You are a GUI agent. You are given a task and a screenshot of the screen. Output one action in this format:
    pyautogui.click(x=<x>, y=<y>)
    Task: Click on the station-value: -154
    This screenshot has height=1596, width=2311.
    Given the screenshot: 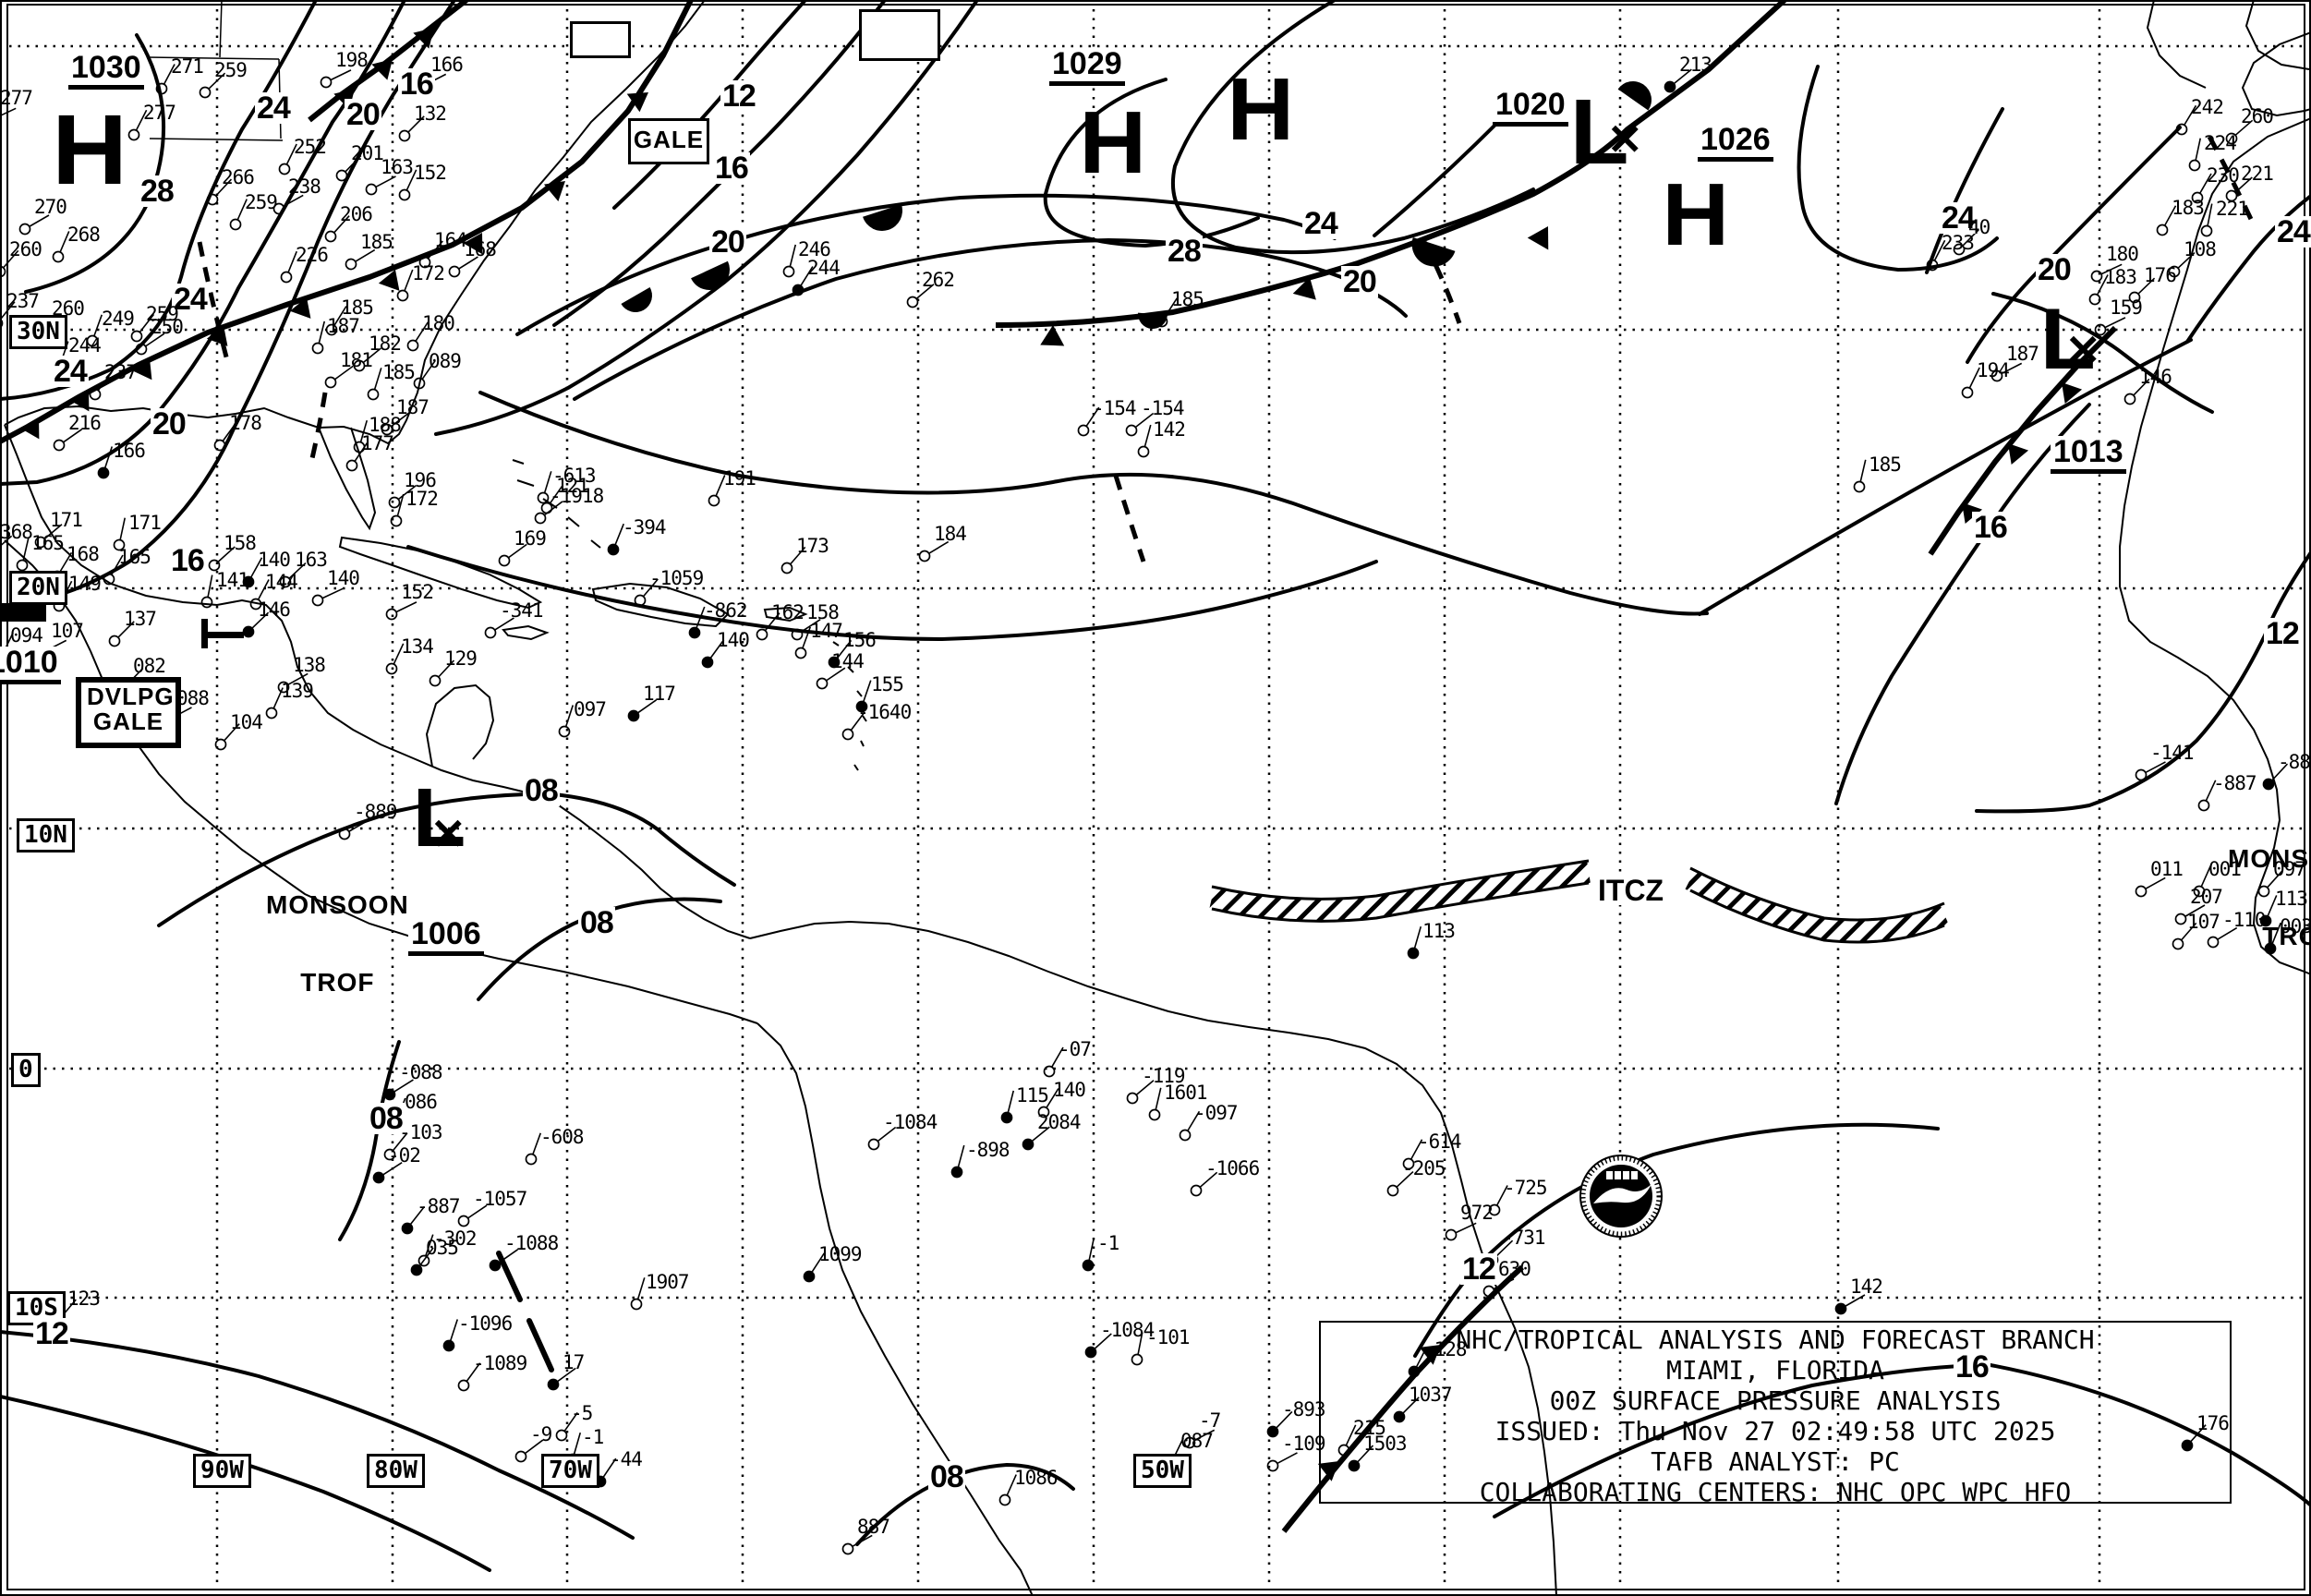 What is the action you would take?
    pyautogui.click(x=1115, y=408)
    